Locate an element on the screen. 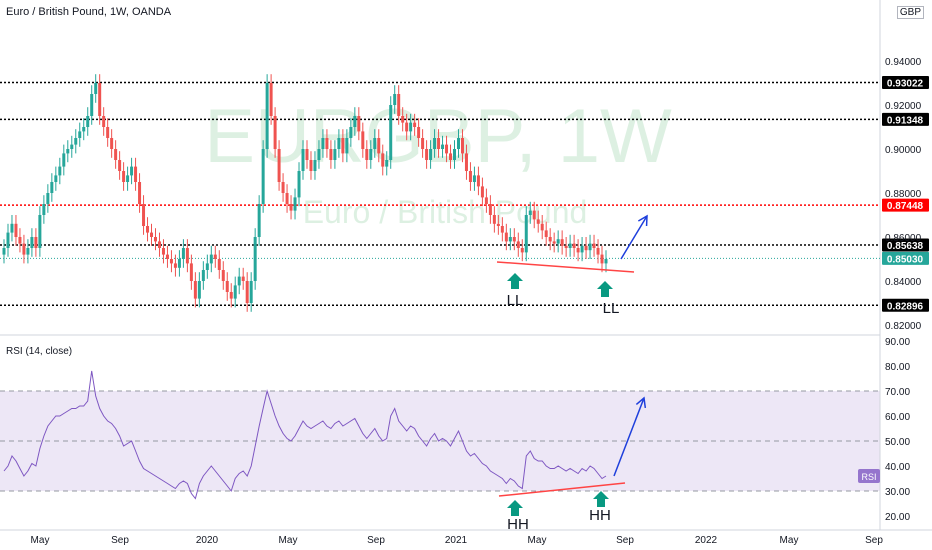 This screenshot has height=550, width=932. level-label-0: 0.93022 is located at coordinates (905, 84).